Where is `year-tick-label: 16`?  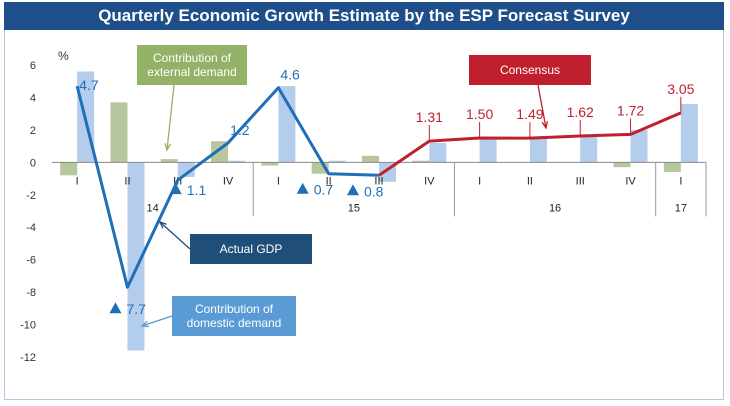
year-tick-label: 16 is located at coordinates (555, 208).